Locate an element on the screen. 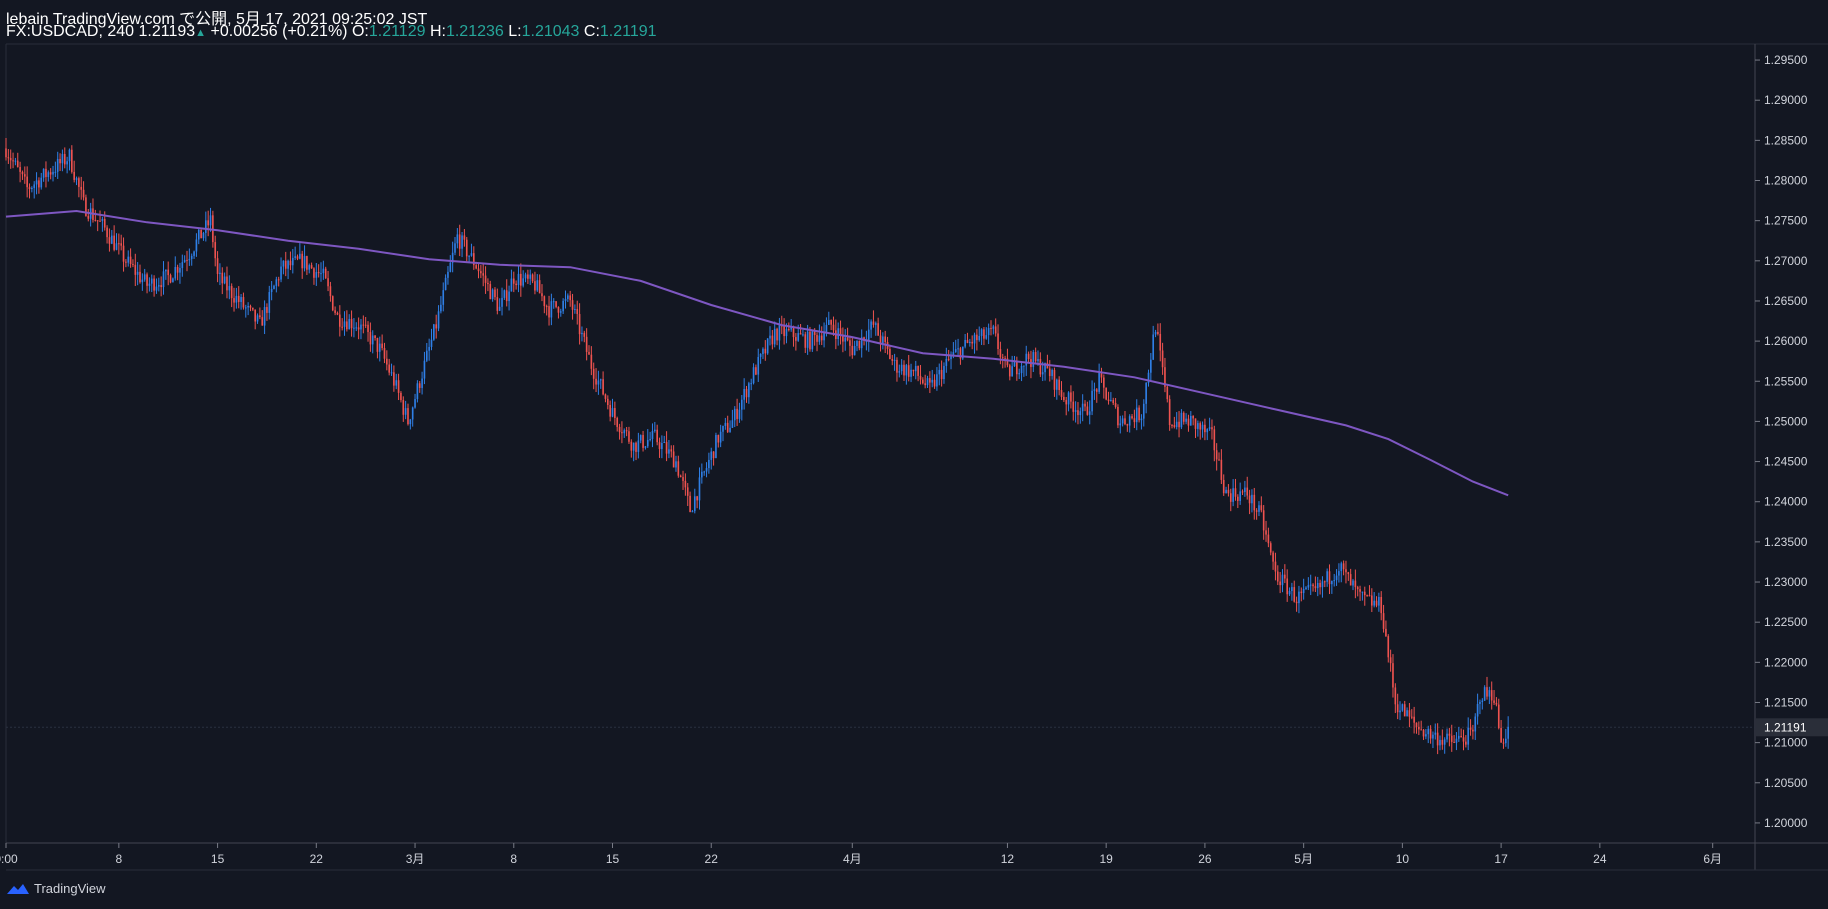 The height and width of the screenshot is (909, 1828). y-tick-label: 1.22000 is located at coordinates (1786, 662).